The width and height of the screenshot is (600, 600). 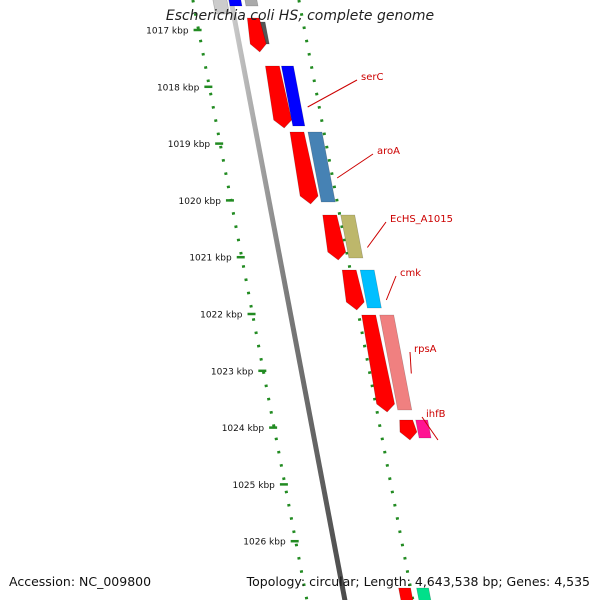 I want to click on scale-tick-label: 1021 kbp, so click(x=210, y=259).